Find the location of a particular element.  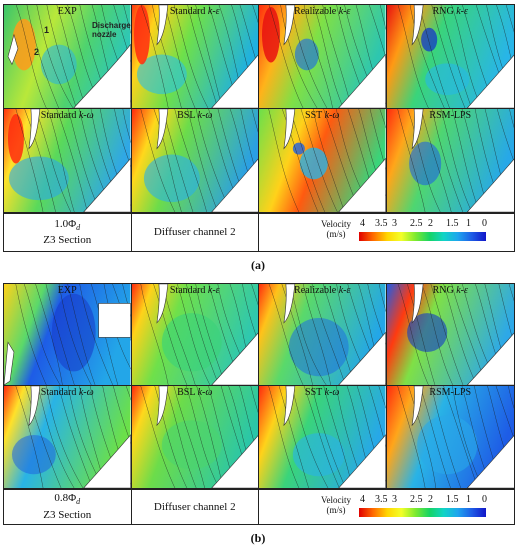

flow-panel: RSM-LPS is located at coordinates (450, 437).